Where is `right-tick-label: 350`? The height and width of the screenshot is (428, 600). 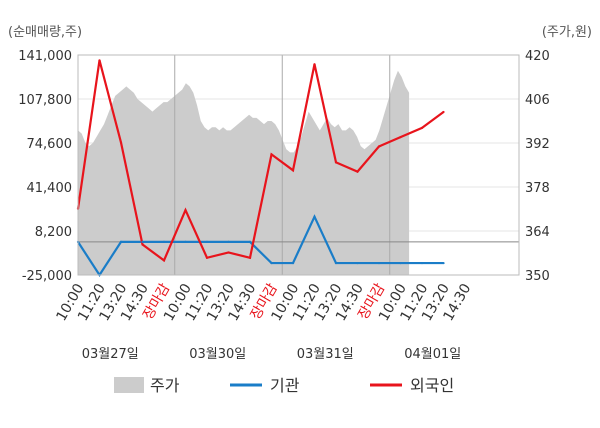 right-tick-label: 350 is located at coordinates (537, 276).